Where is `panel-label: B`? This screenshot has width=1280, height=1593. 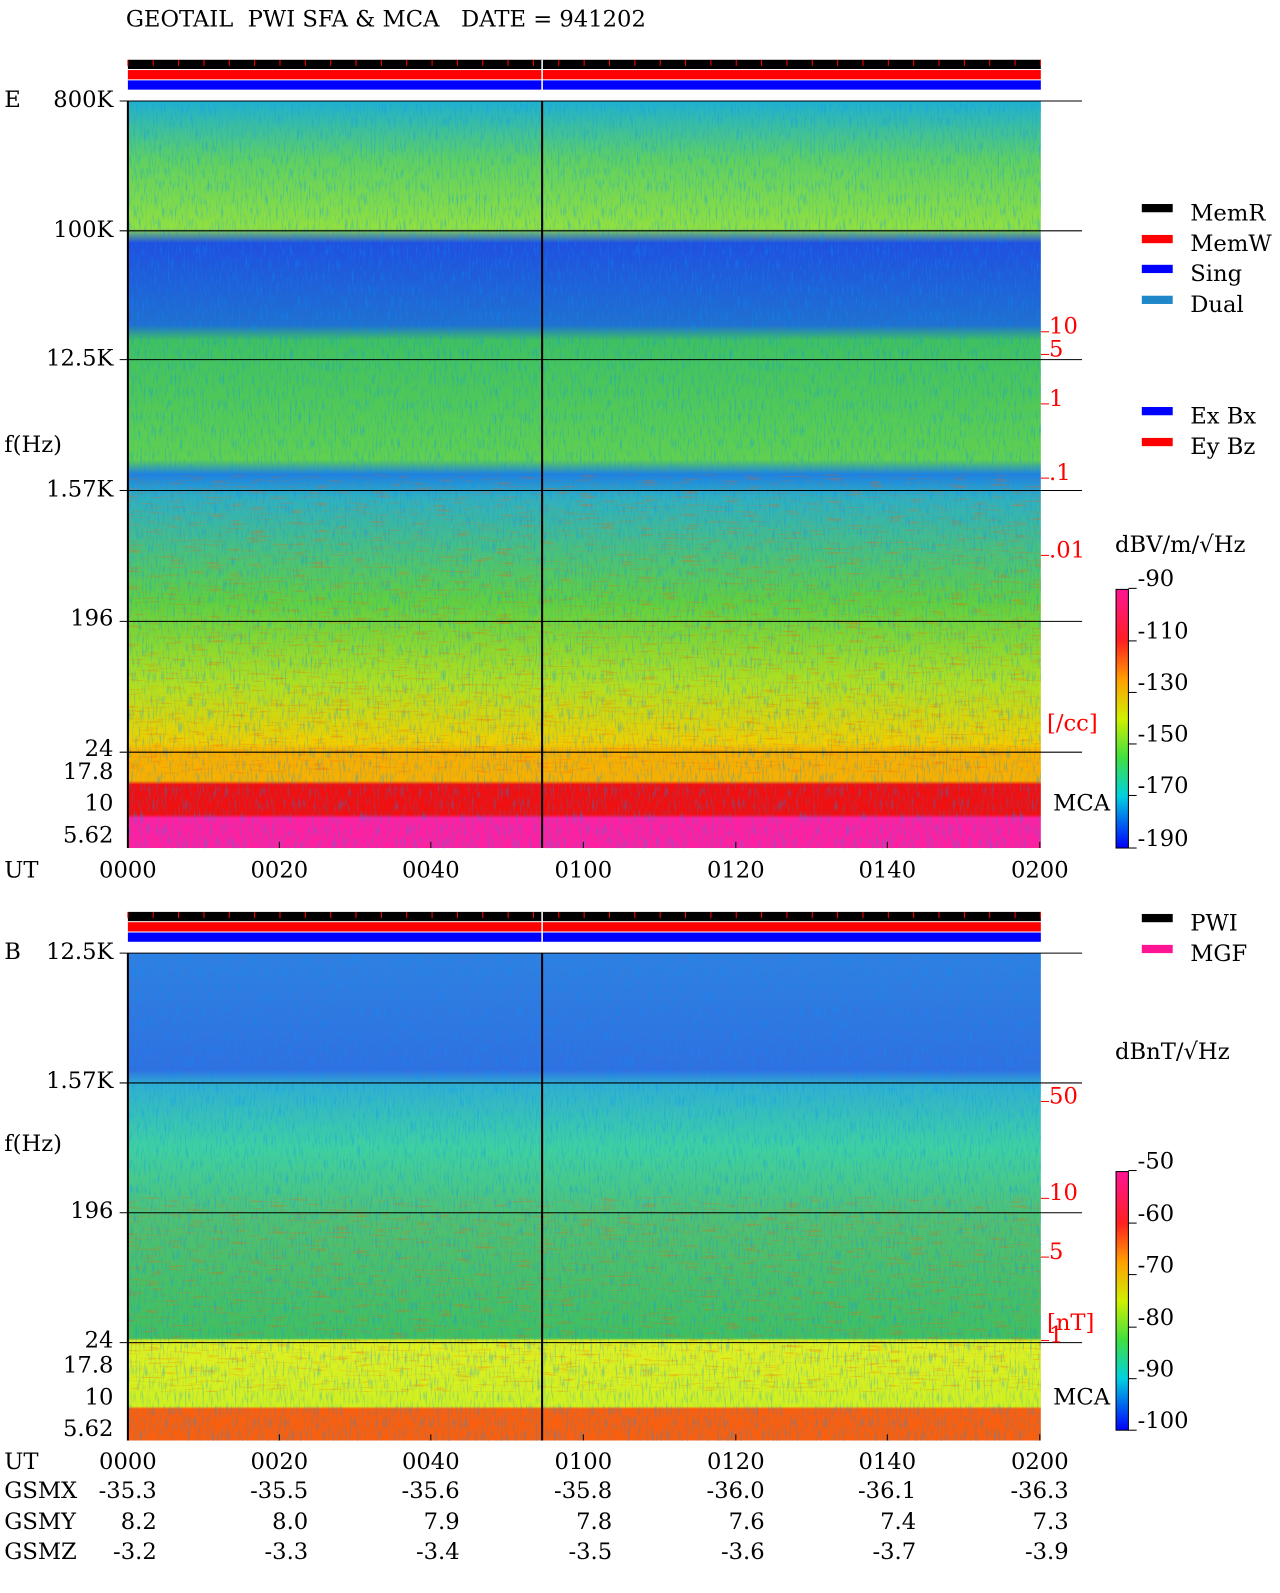 panel-label: B is located at coordinates (12, 952).